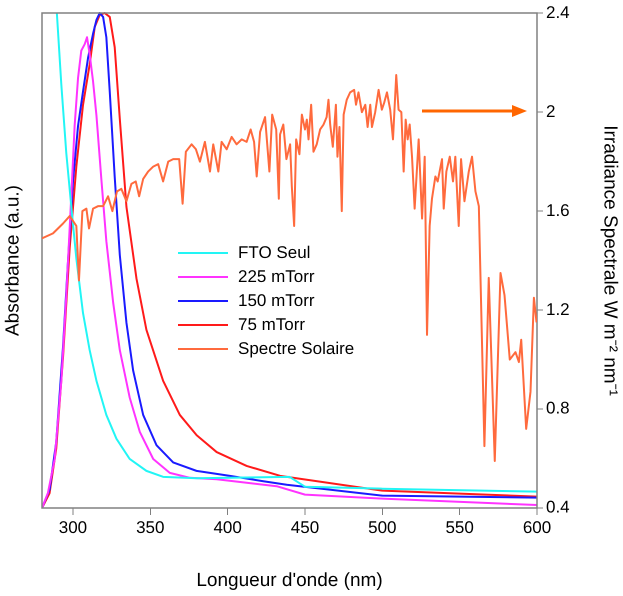  I want to click on x-tick-label: 450, so click(305, 527).